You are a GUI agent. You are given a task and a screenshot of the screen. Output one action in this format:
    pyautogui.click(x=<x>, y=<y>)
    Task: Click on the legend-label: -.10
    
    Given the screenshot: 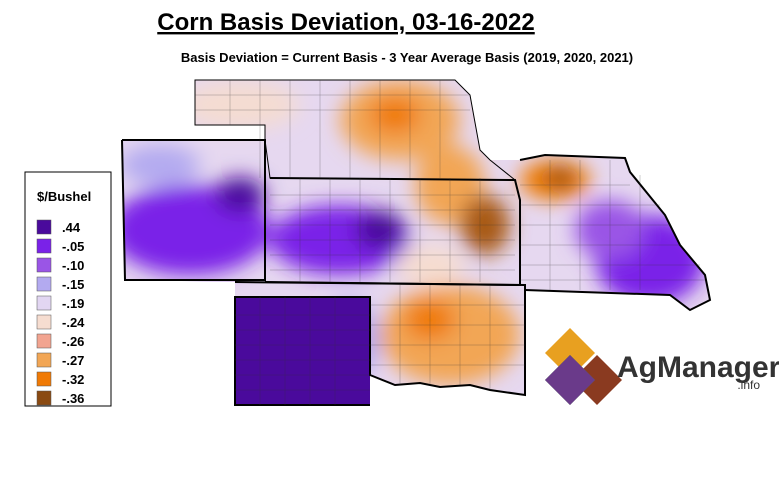 What is the action you would take?
    pyautogui.click(x=73, y=265)
    